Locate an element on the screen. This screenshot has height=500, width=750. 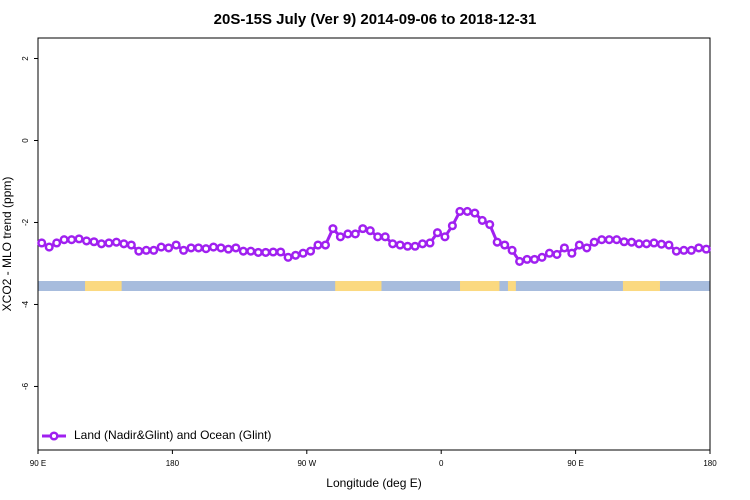
y-tick-label: -6 is located at coordinates (25, 386).